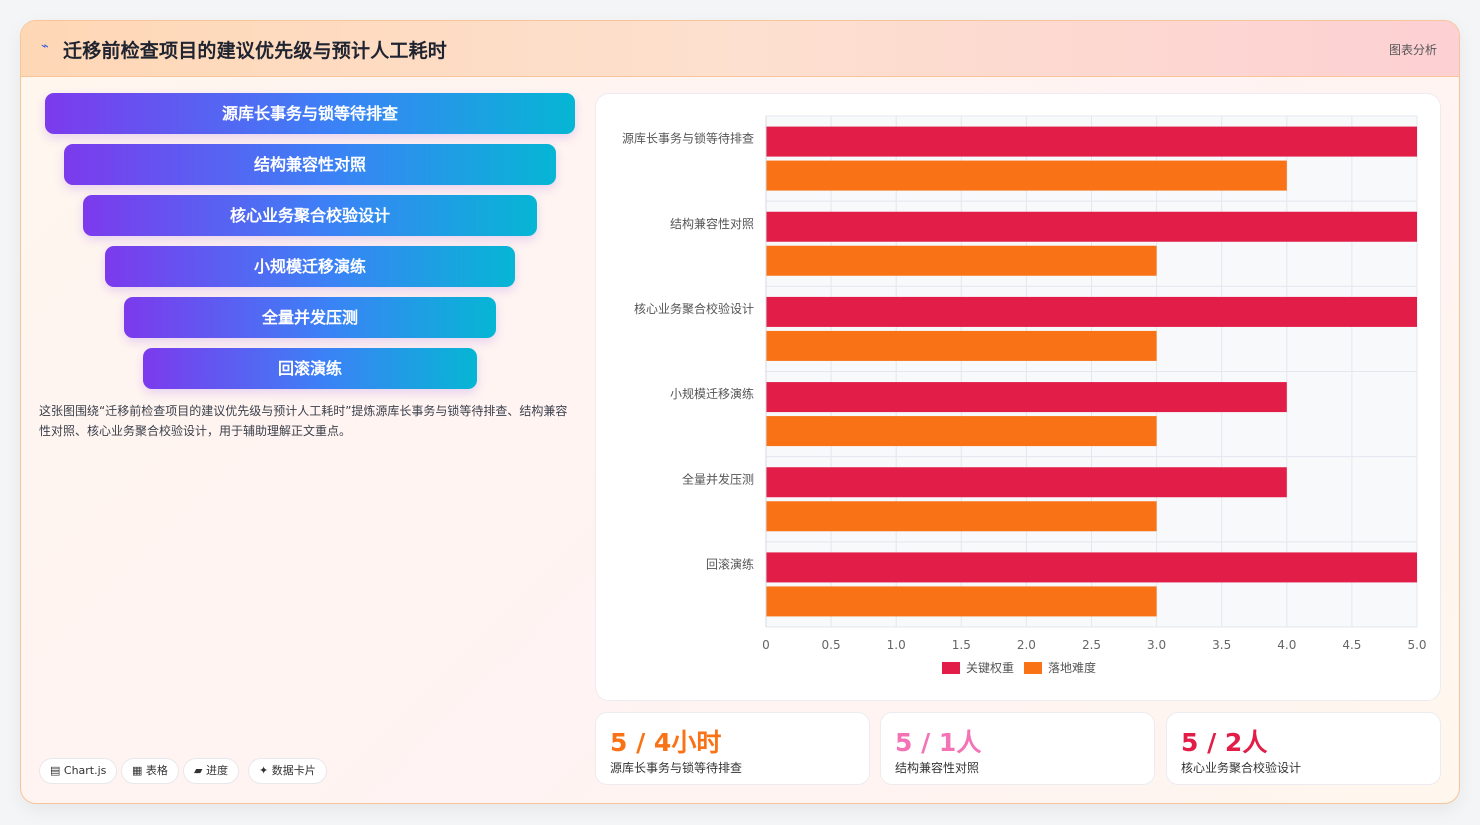  What do you see at coordinates (310, 368) in the screenshot?
I see `funnel-stage-6: 回滚演练` at bounding box center [310, 368].